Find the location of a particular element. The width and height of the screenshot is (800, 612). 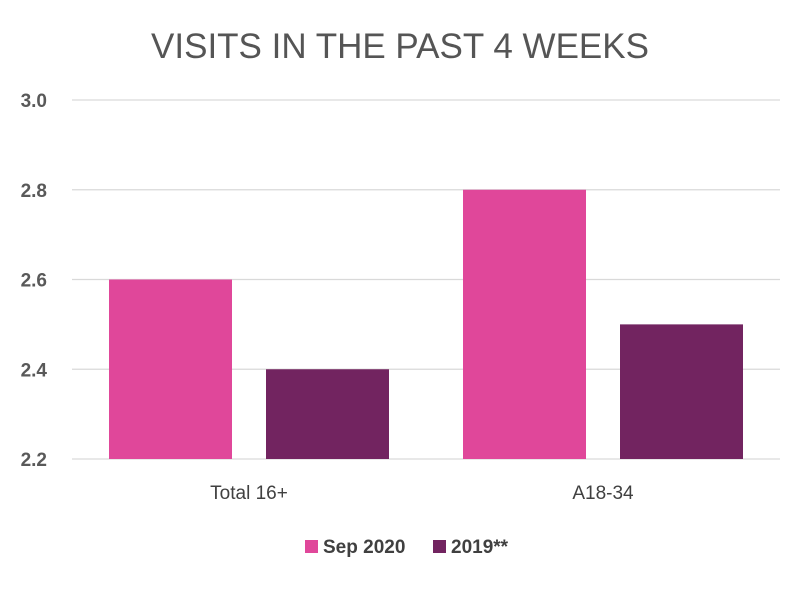

y-tick-label: 2.8 is located at coordinates (34, 191).